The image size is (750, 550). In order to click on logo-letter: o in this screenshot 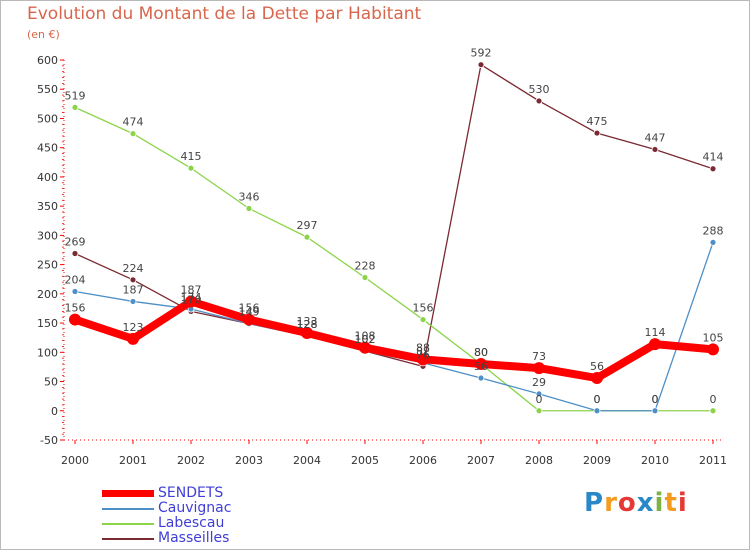, I will do `click(627, 503)`.